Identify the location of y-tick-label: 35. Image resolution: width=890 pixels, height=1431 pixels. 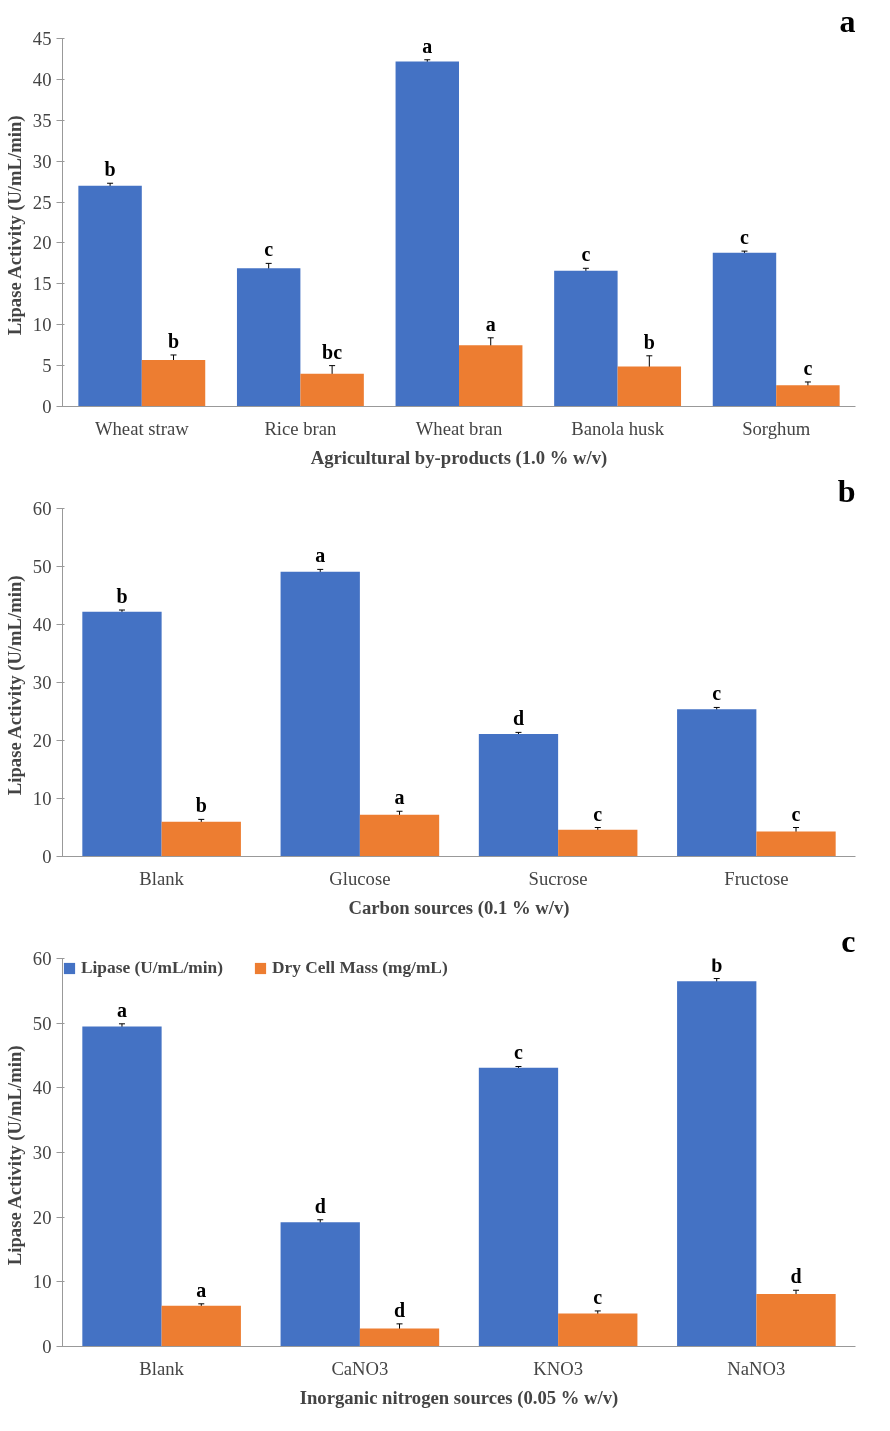
(42, 120).